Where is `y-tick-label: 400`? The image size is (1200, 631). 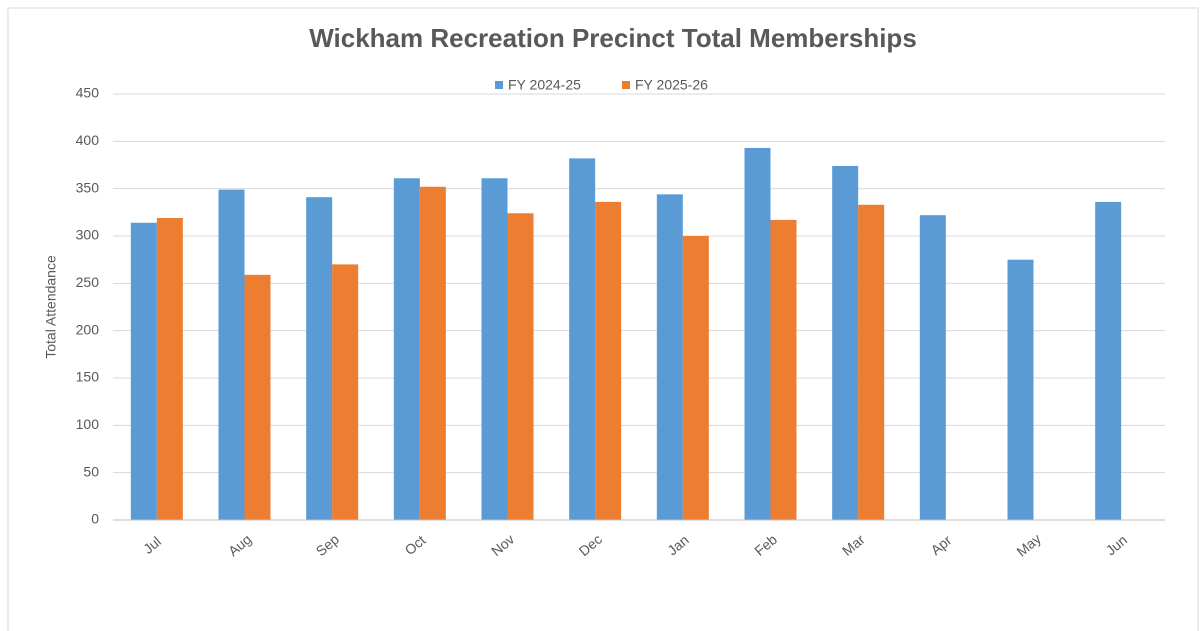
y-tick-label: 400 is located at coordinates (88, 140).